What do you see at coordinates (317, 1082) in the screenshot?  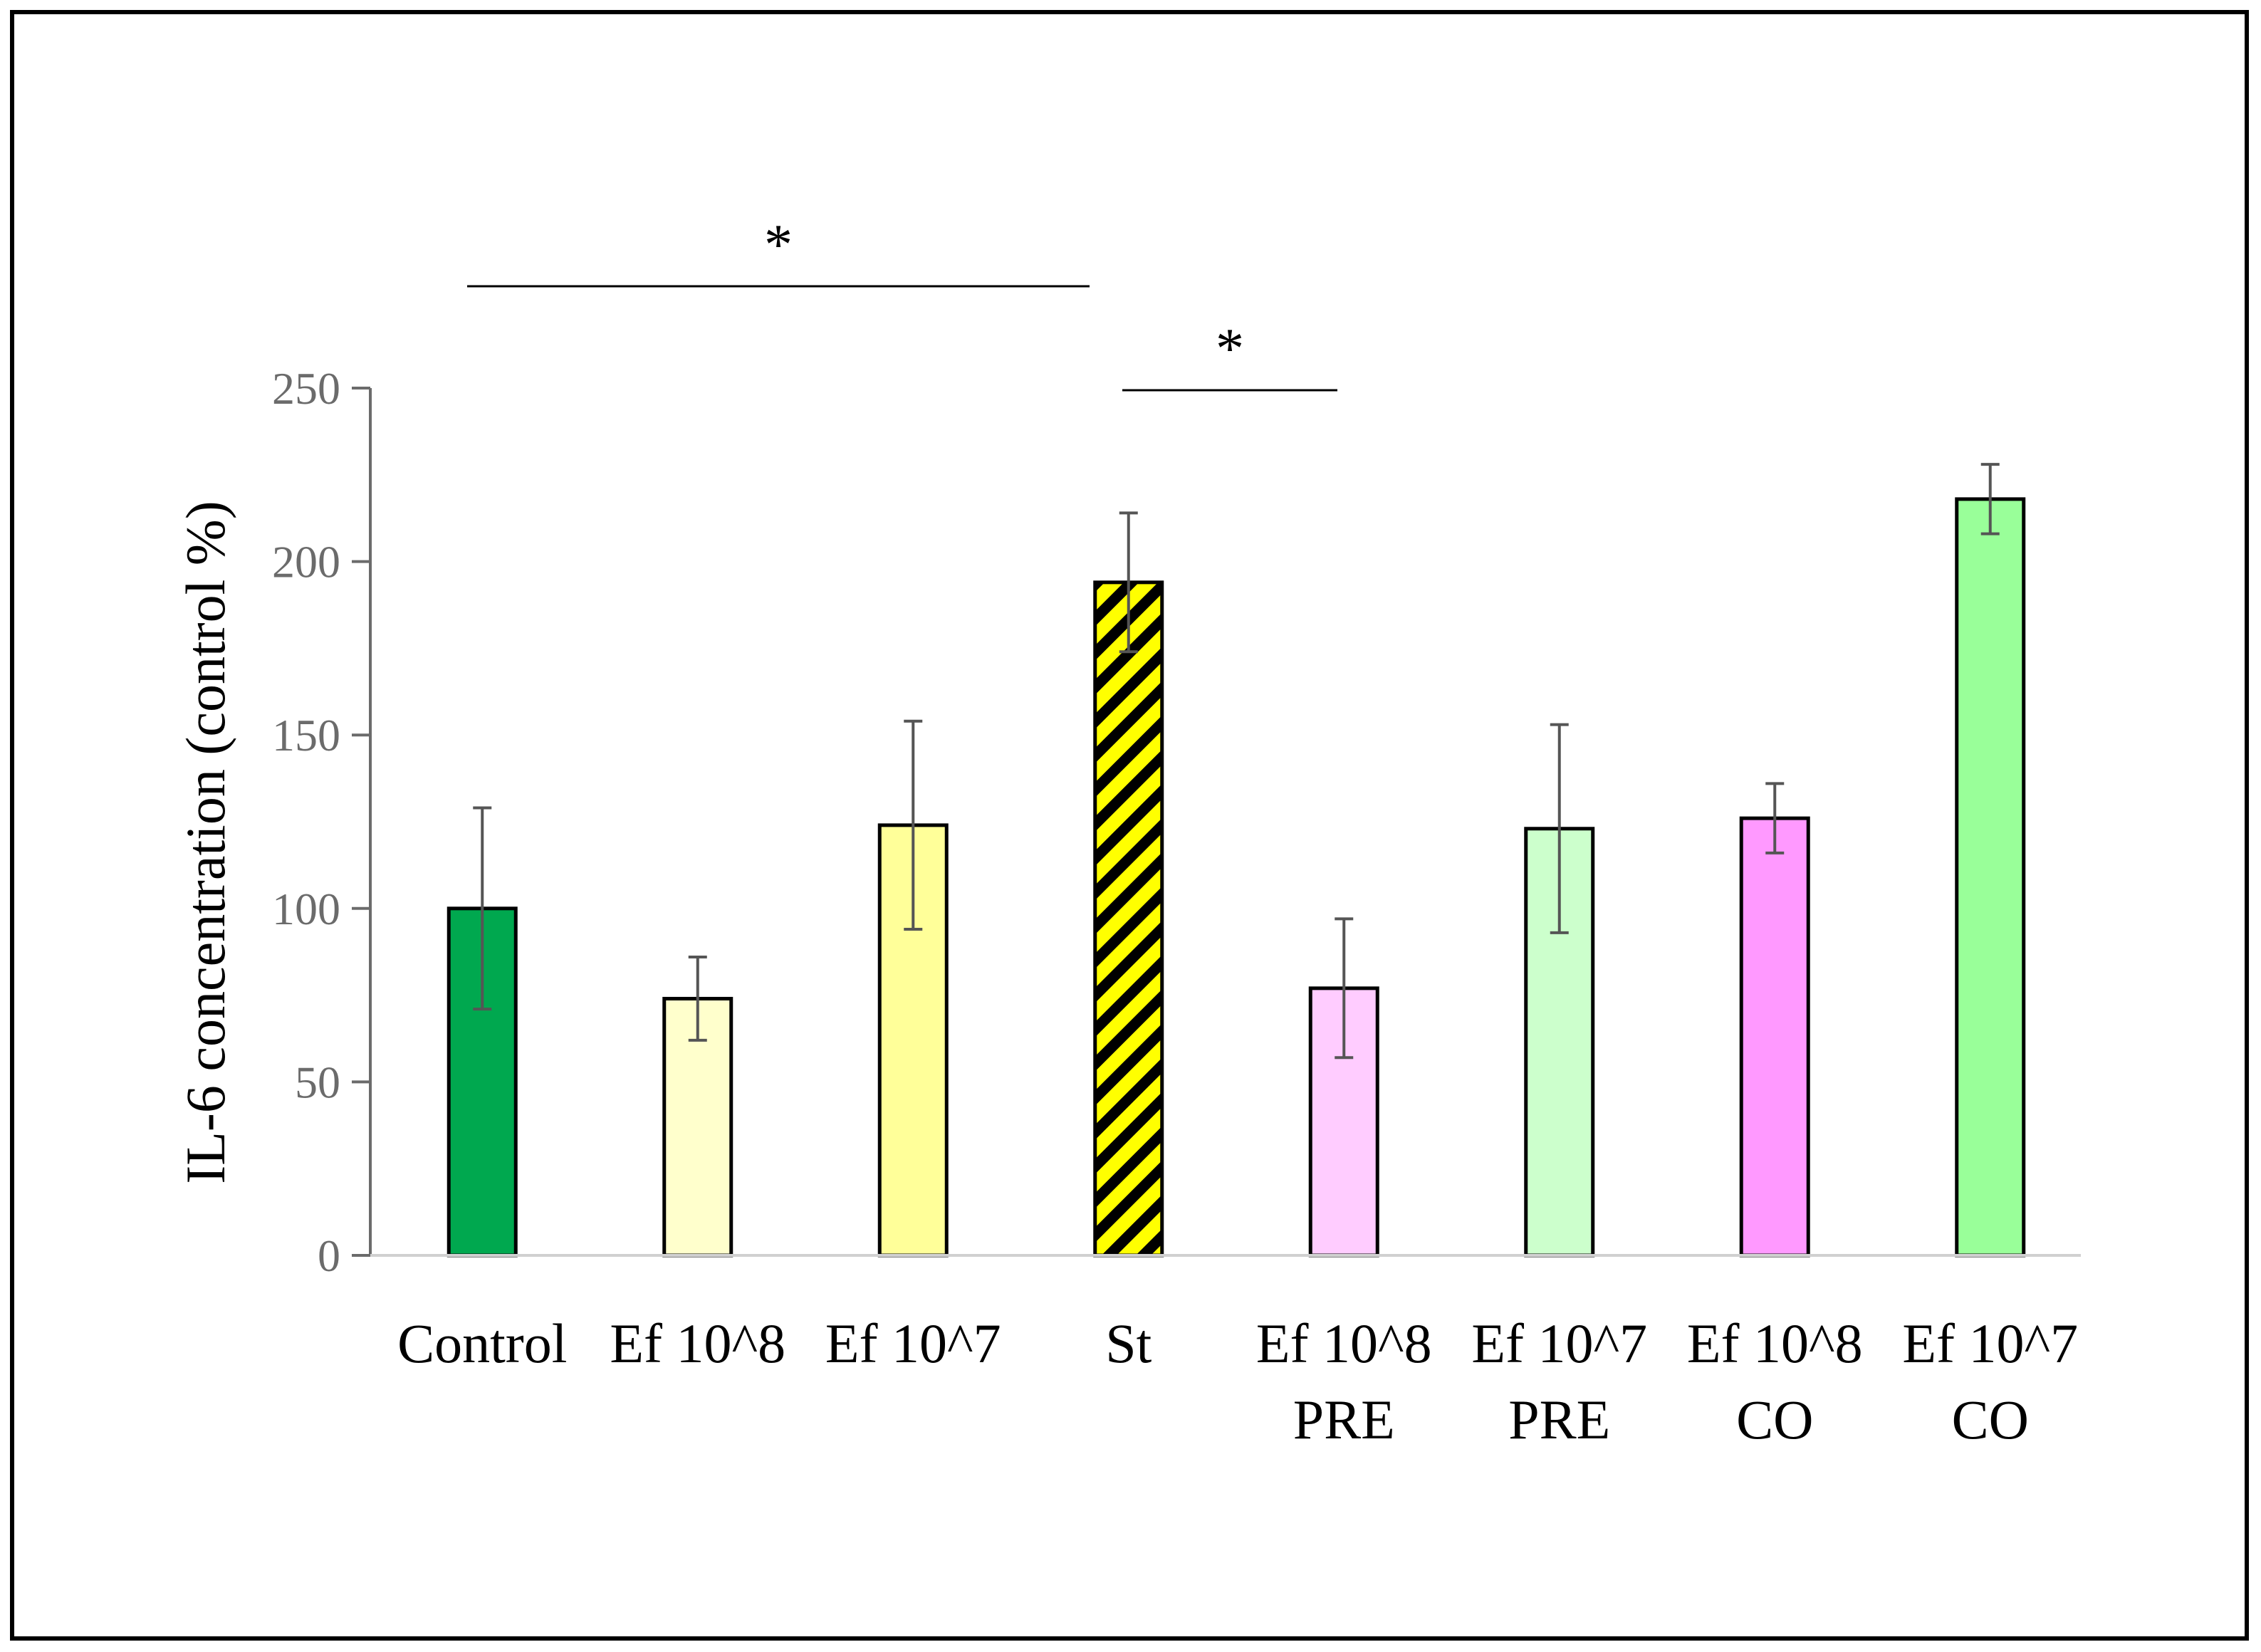 I see `y-tick-label: 50` at bounding box center [317, 1082].